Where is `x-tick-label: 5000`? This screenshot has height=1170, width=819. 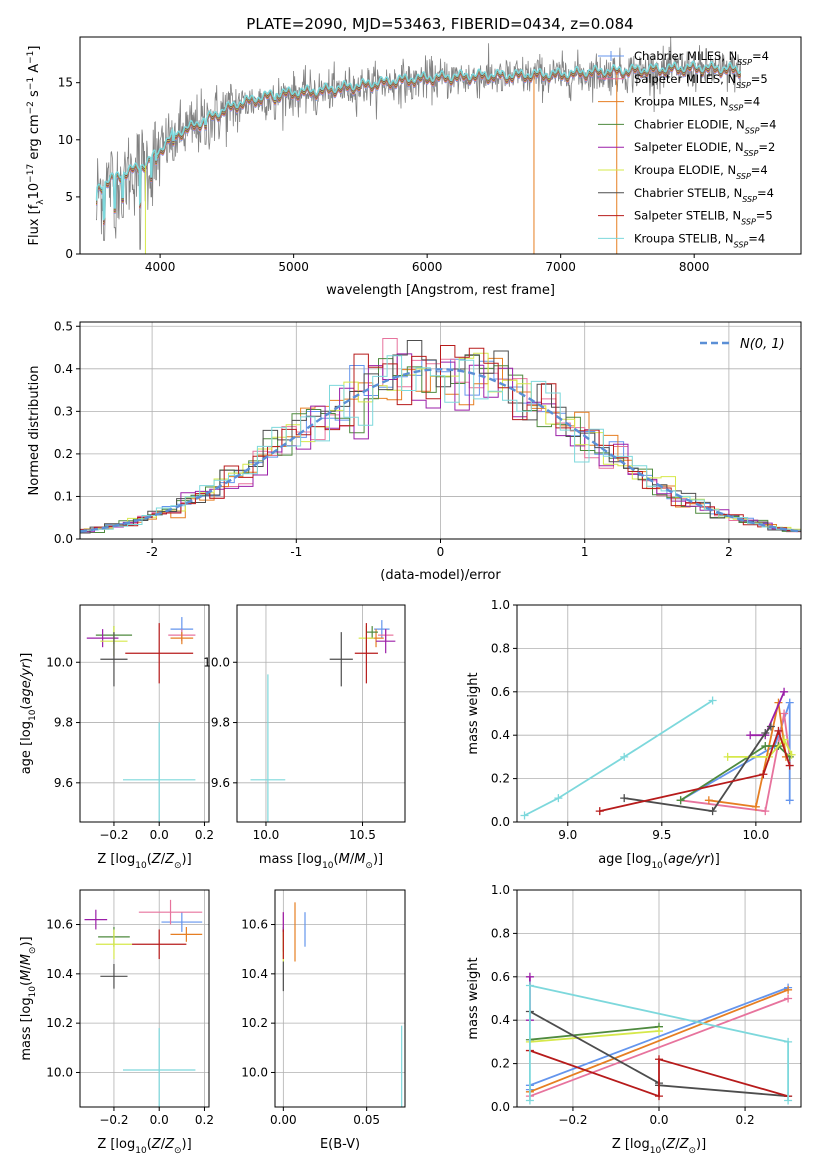 x-tick-label: 5000 is located at coordinates (293, 267).